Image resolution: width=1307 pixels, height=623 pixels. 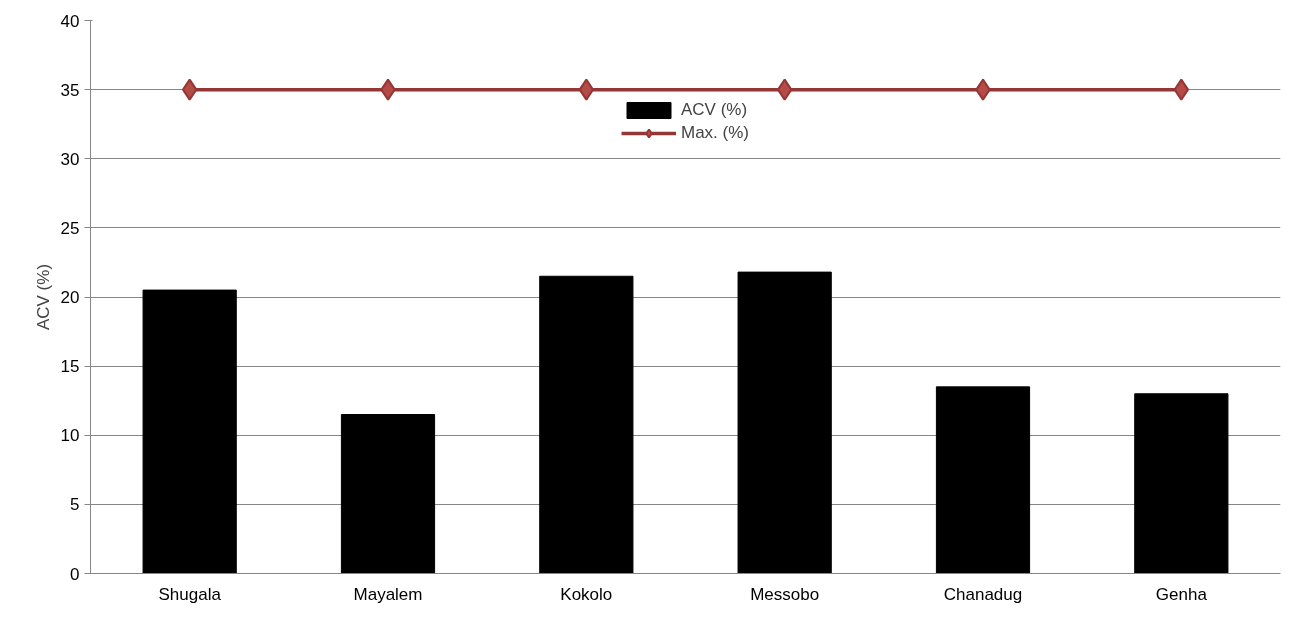 I want to click on x-tick-label: Mayalem, so click(x=388, y=594).